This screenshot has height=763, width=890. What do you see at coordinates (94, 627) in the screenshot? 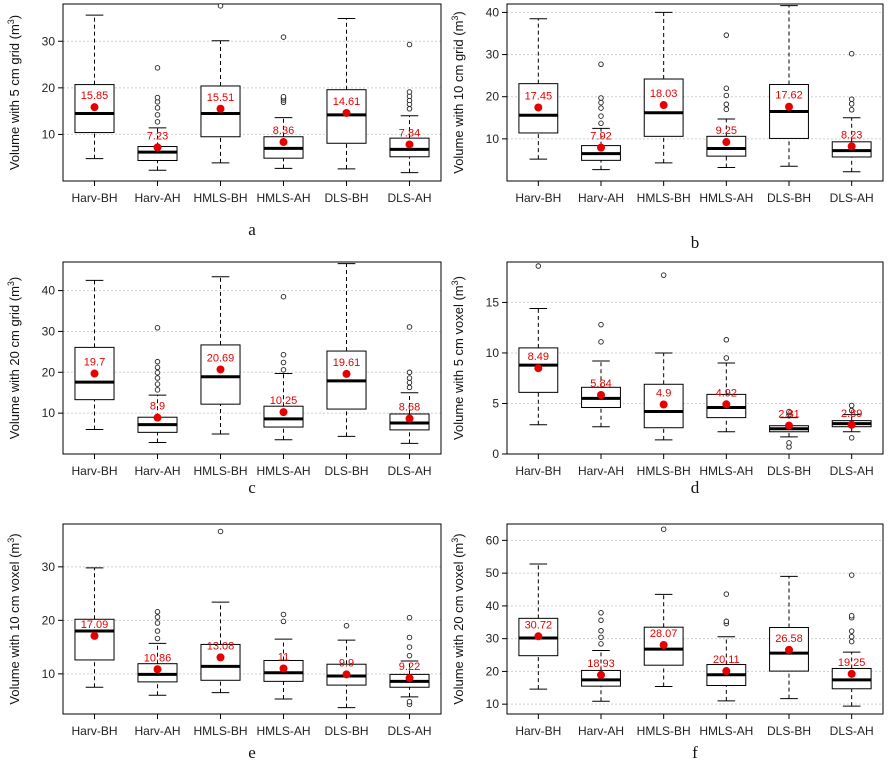
I see `box-harv-bh: 17.09` at bounding box center [94, 627].